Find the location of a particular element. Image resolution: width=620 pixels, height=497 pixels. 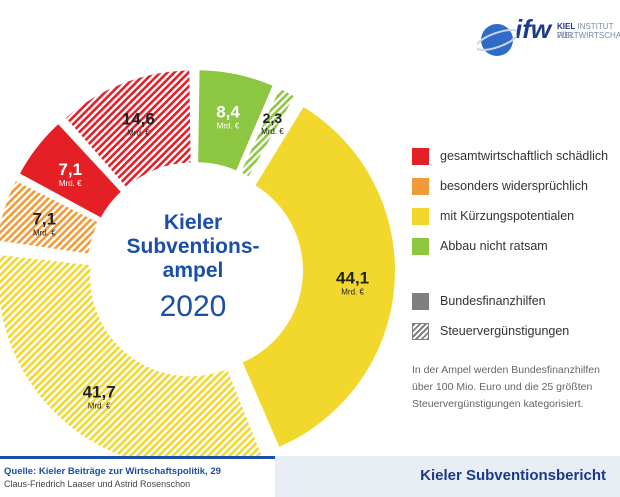

globe-icon is located at coordinates (497, 40).